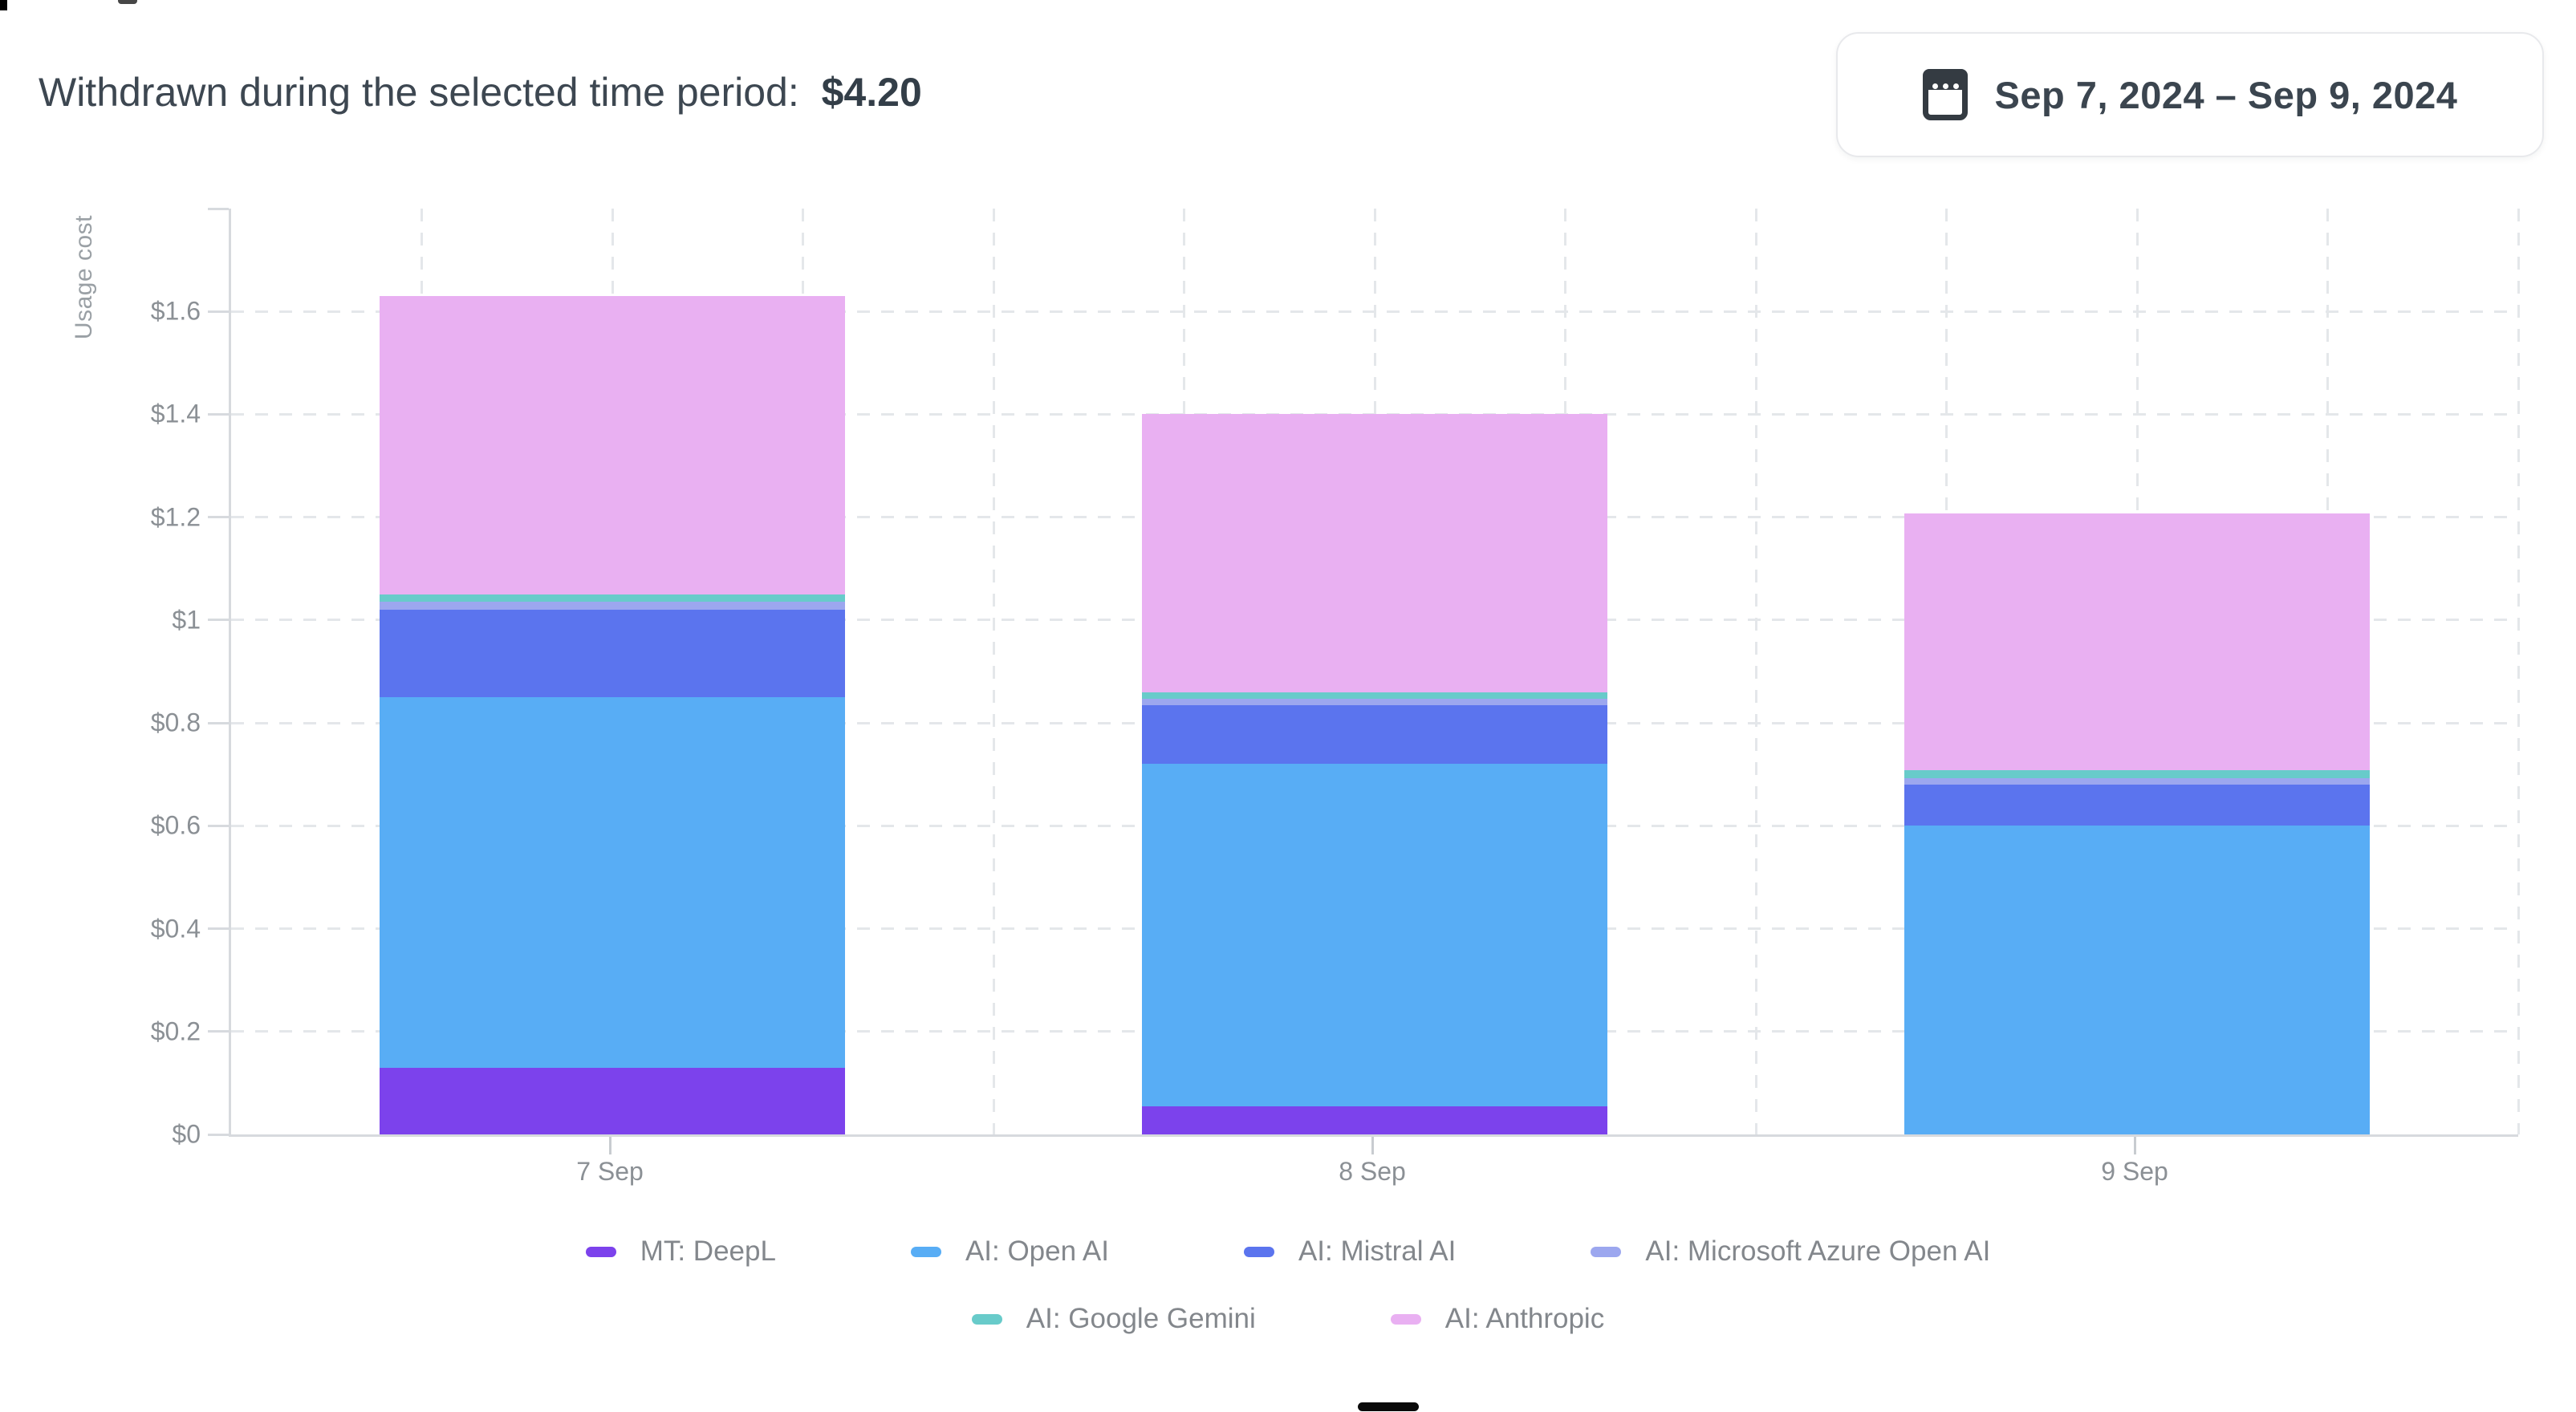 Image resolution: width=2576 pixels, height=1412 pixels. What do you see at coordinates (2137, 805) in the screenshot?
I see `bar-segment-ai-mistral-ai-9-sep` at bounding box center [2137, 805].